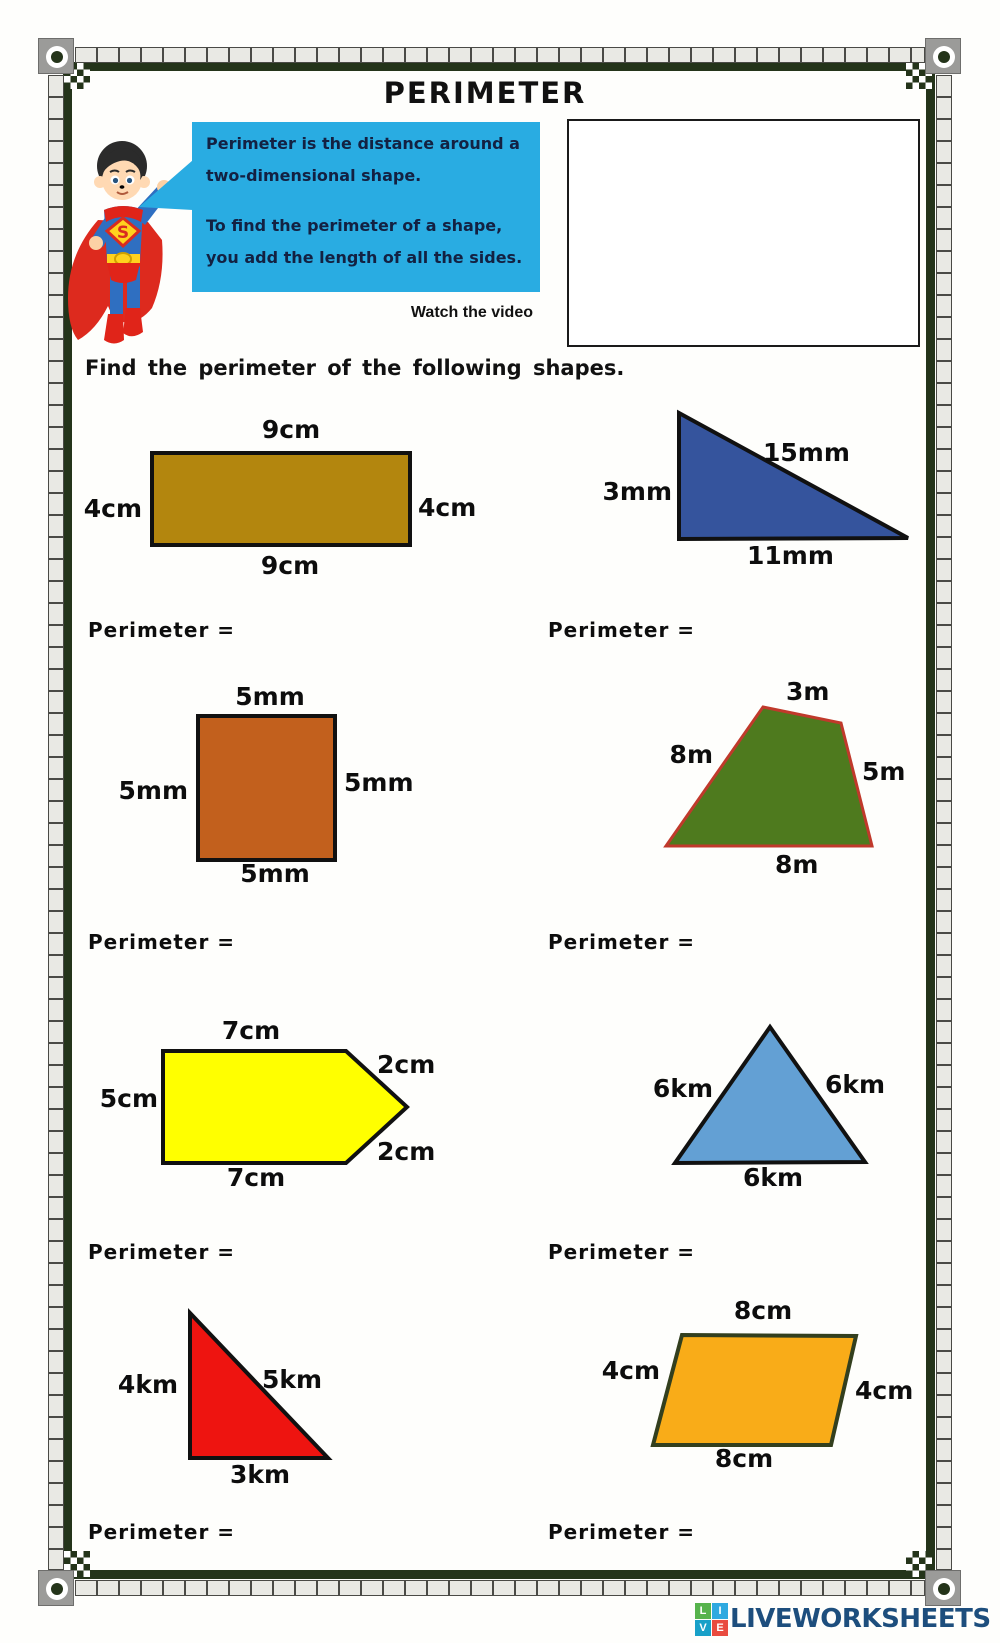  Describe the element at coordinates (808, 691) in the screenshot. I see `dimension-label: 3m` at that location.